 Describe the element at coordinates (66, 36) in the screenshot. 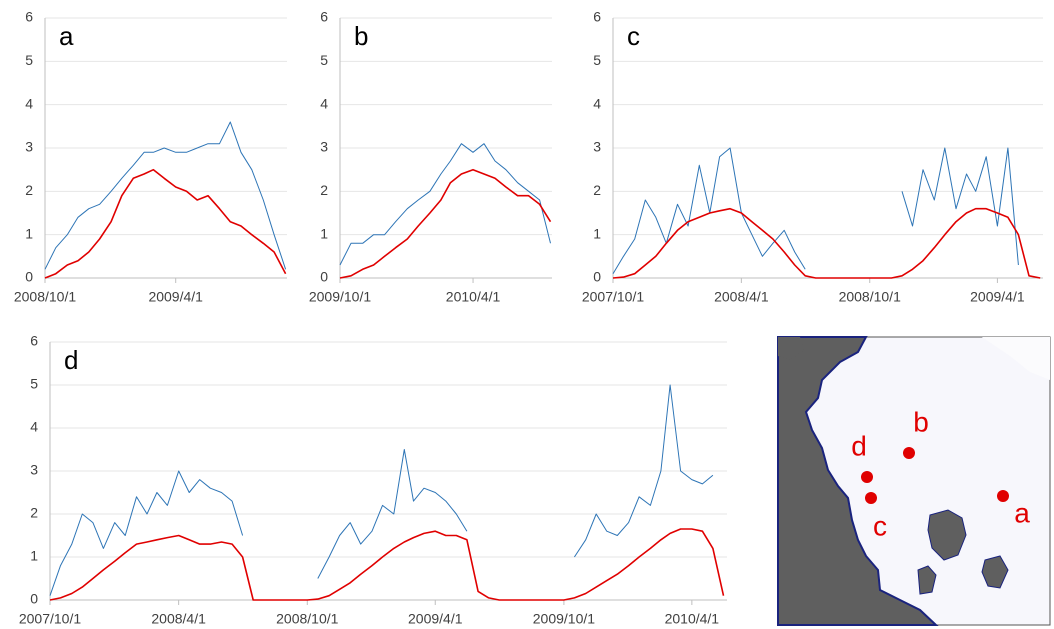

I see `panel-label: a` at that location.